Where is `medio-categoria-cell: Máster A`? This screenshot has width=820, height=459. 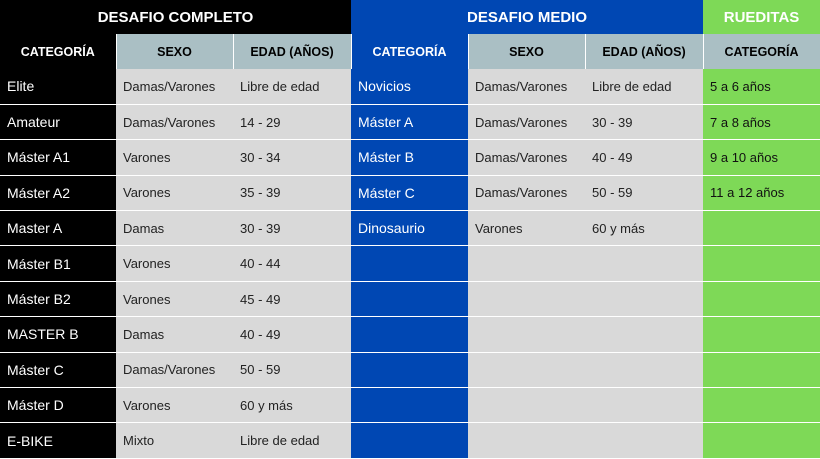
medio-categoria-cell: Máster A is located at coordinates (409, 122).